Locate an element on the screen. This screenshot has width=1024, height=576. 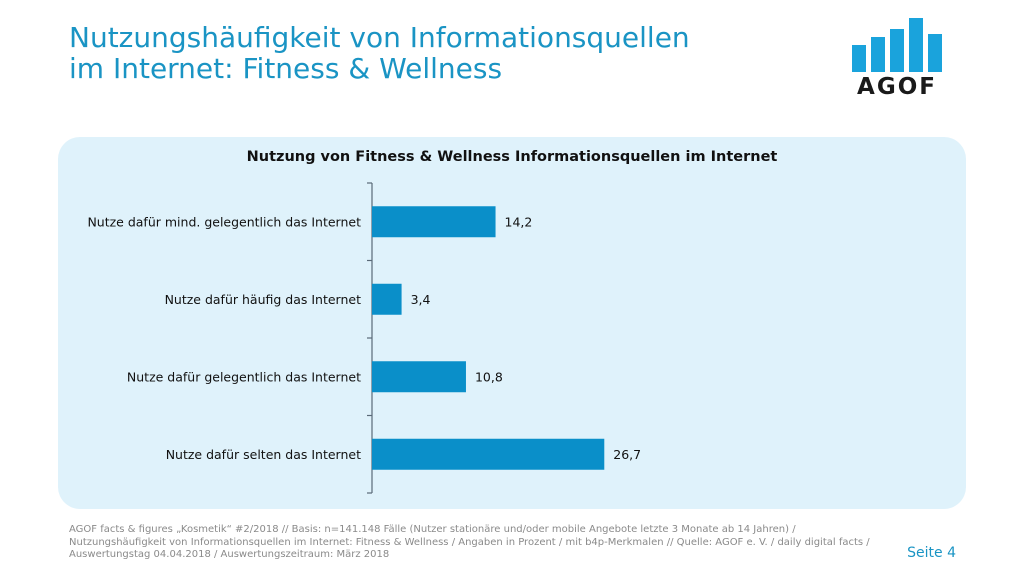
value-label: 3,4 is located at coordinates (421, 299).